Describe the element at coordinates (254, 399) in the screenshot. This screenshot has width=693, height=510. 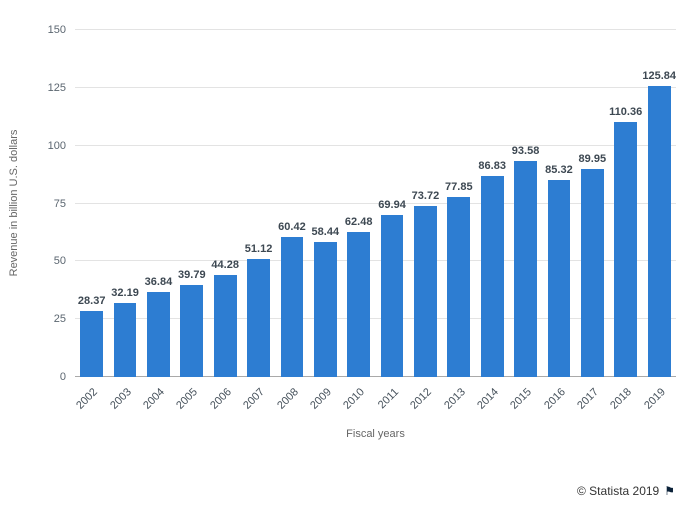
I see `x-tick-label: 2007` at that location.